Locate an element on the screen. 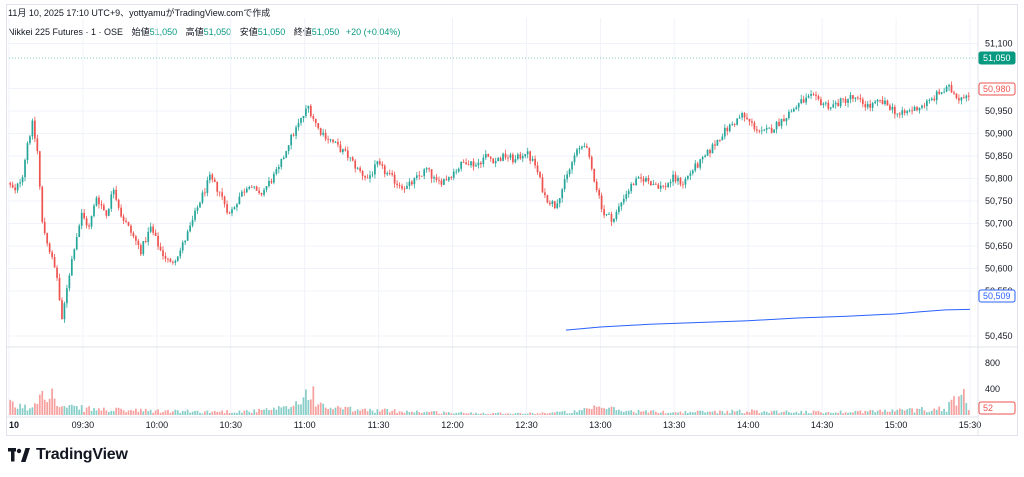  time-tick-label: 10:30 is located at coordinates (231, 425).